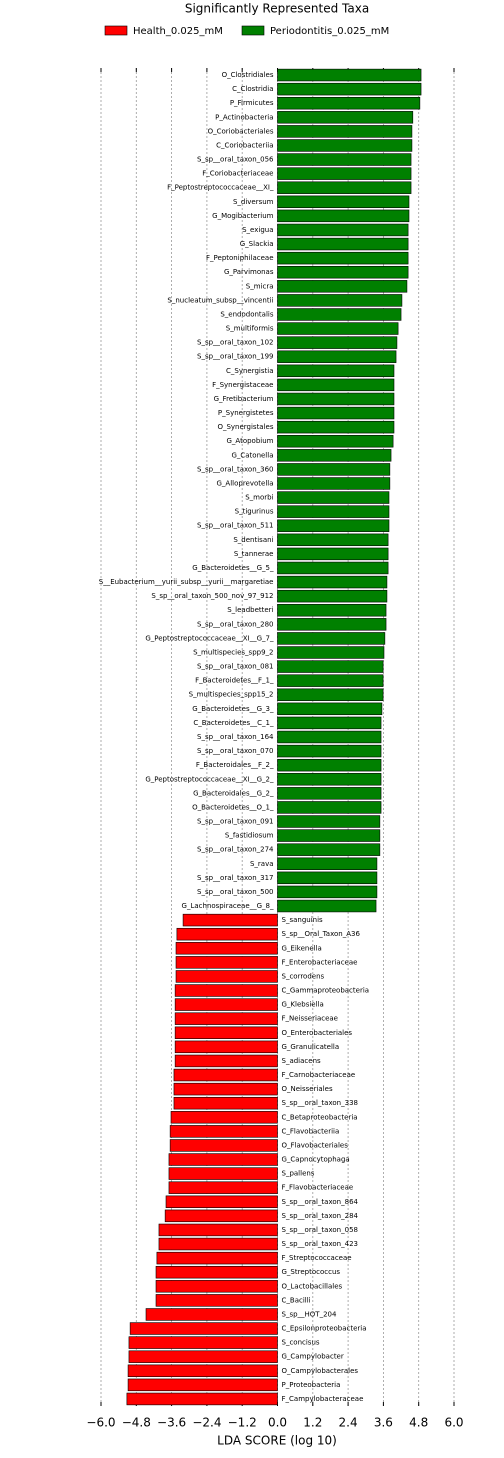 The image size is (504, 1458). Describe the element at coordinates (244, 145) in the screenshot. I see `category-label: C_Coriobacteriia` at that location.